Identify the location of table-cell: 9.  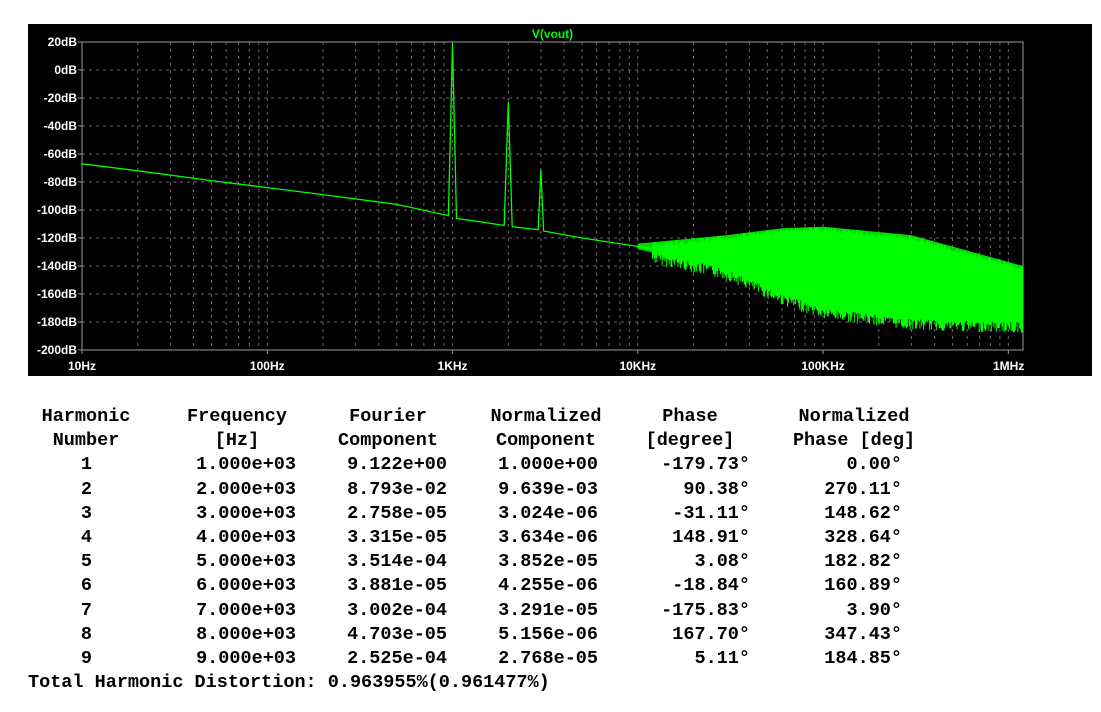
(86, 658).